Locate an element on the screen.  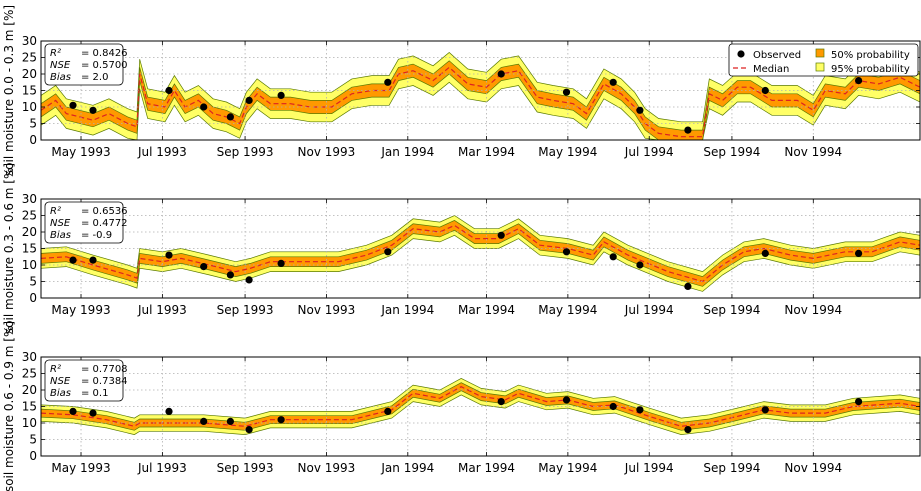
legend-p95-marker is located at coordinates (820, 67).